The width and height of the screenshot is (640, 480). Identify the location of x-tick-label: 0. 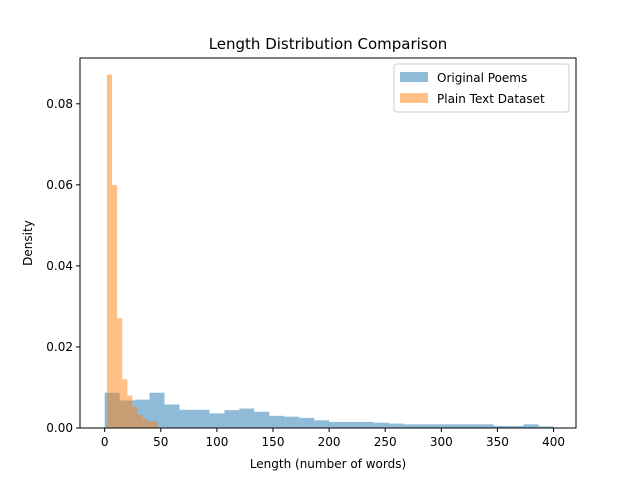
(105, 442).